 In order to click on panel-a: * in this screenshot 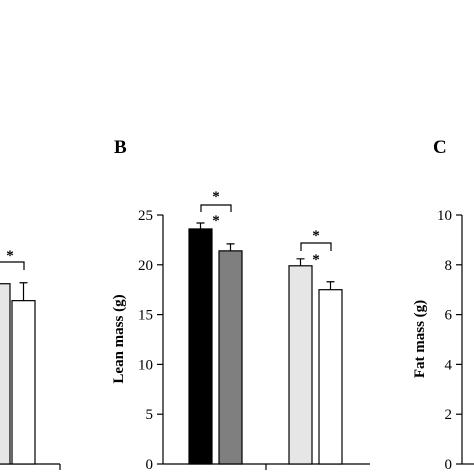, I will do `click(30, 359)`.